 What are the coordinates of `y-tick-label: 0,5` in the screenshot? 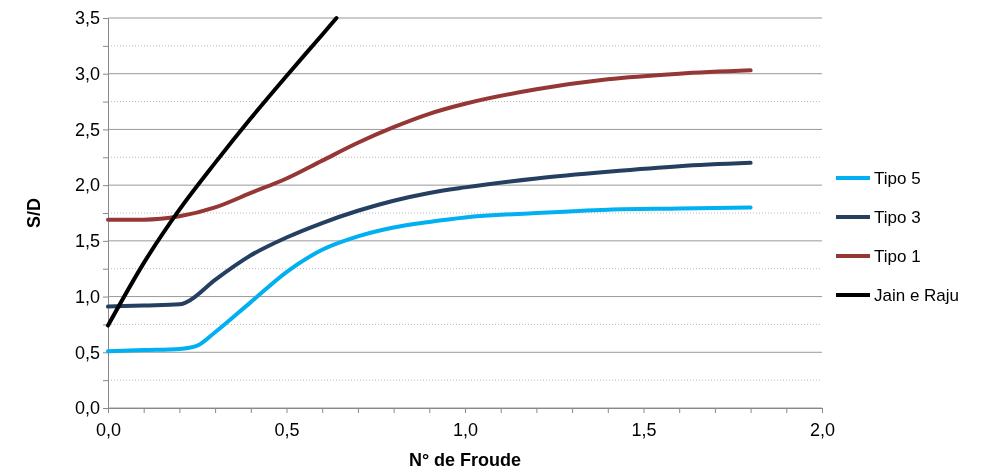 It's located at (87, 352).